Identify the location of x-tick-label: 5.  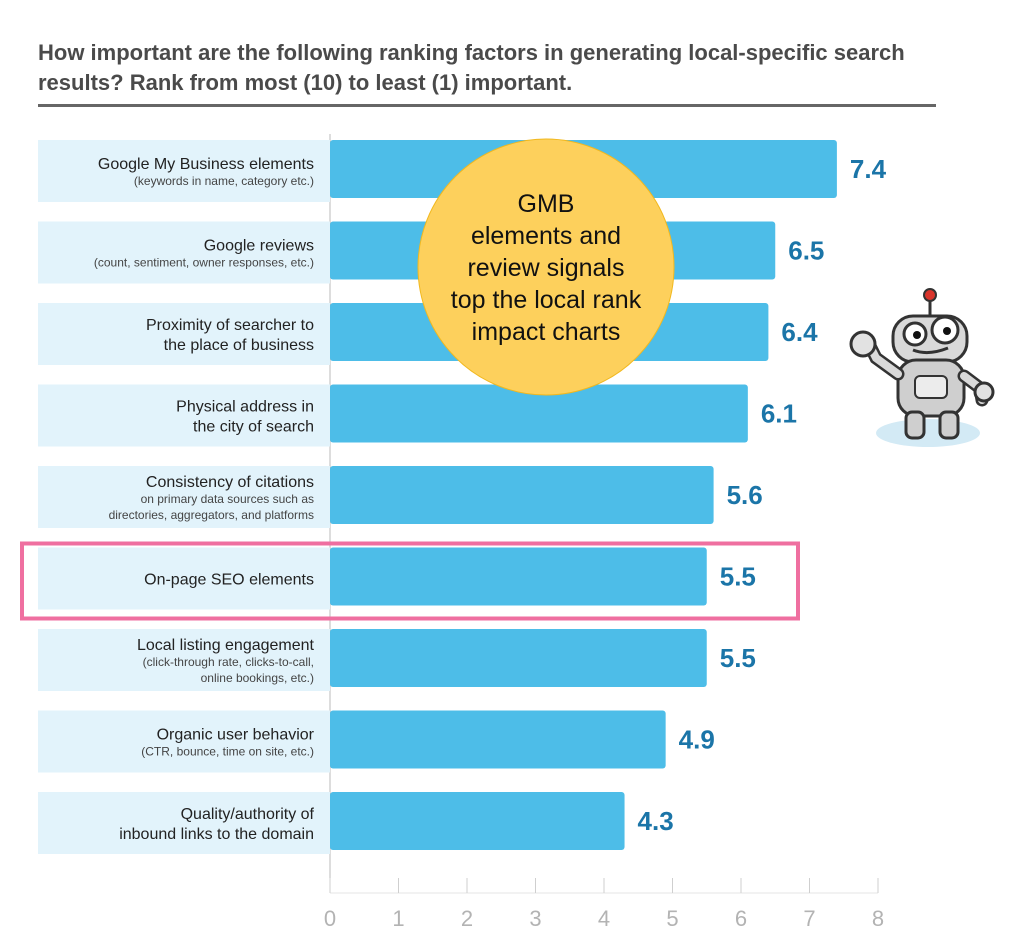
(672, 918).